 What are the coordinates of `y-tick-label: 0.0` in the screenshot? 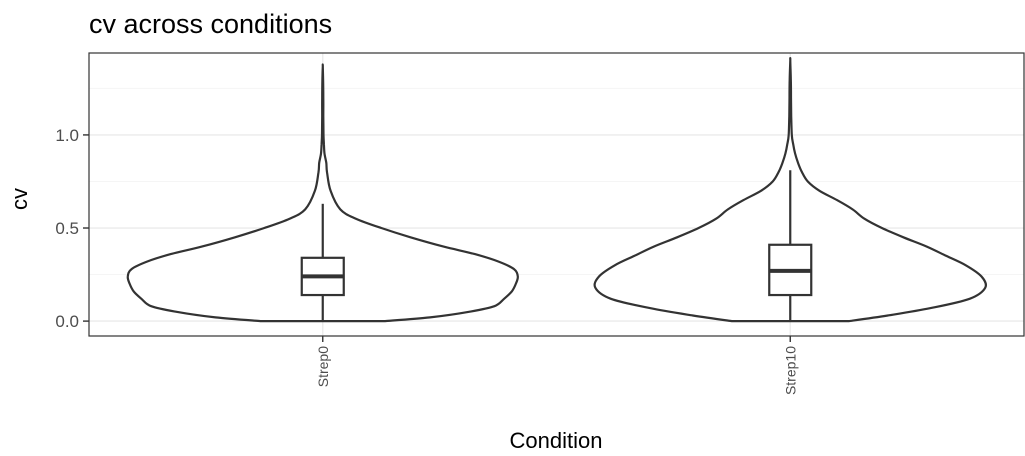 It's located at (67, 321).